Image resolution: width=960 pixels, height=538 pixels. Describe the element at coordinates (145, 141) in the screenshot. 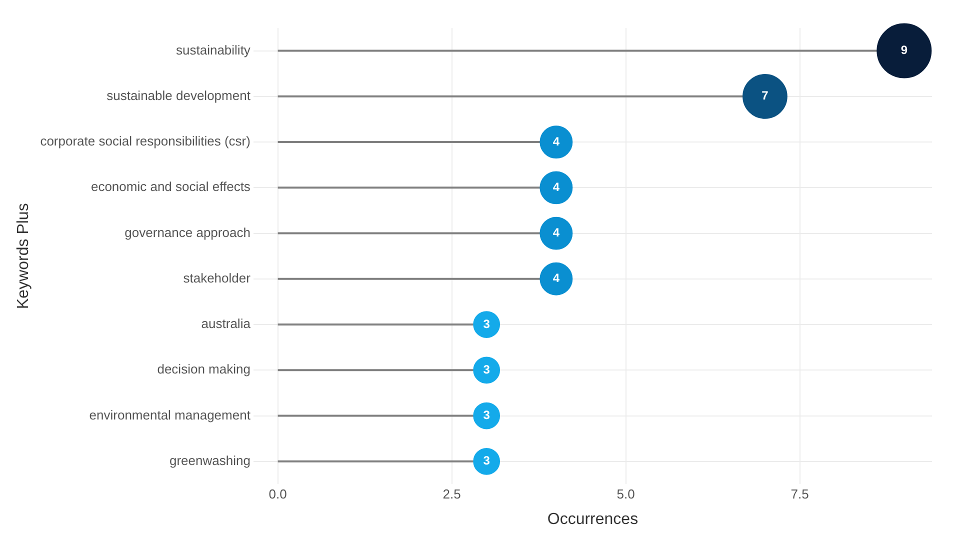

I see `y-tick-label: corporate social responsibilities (csr)` at that location.